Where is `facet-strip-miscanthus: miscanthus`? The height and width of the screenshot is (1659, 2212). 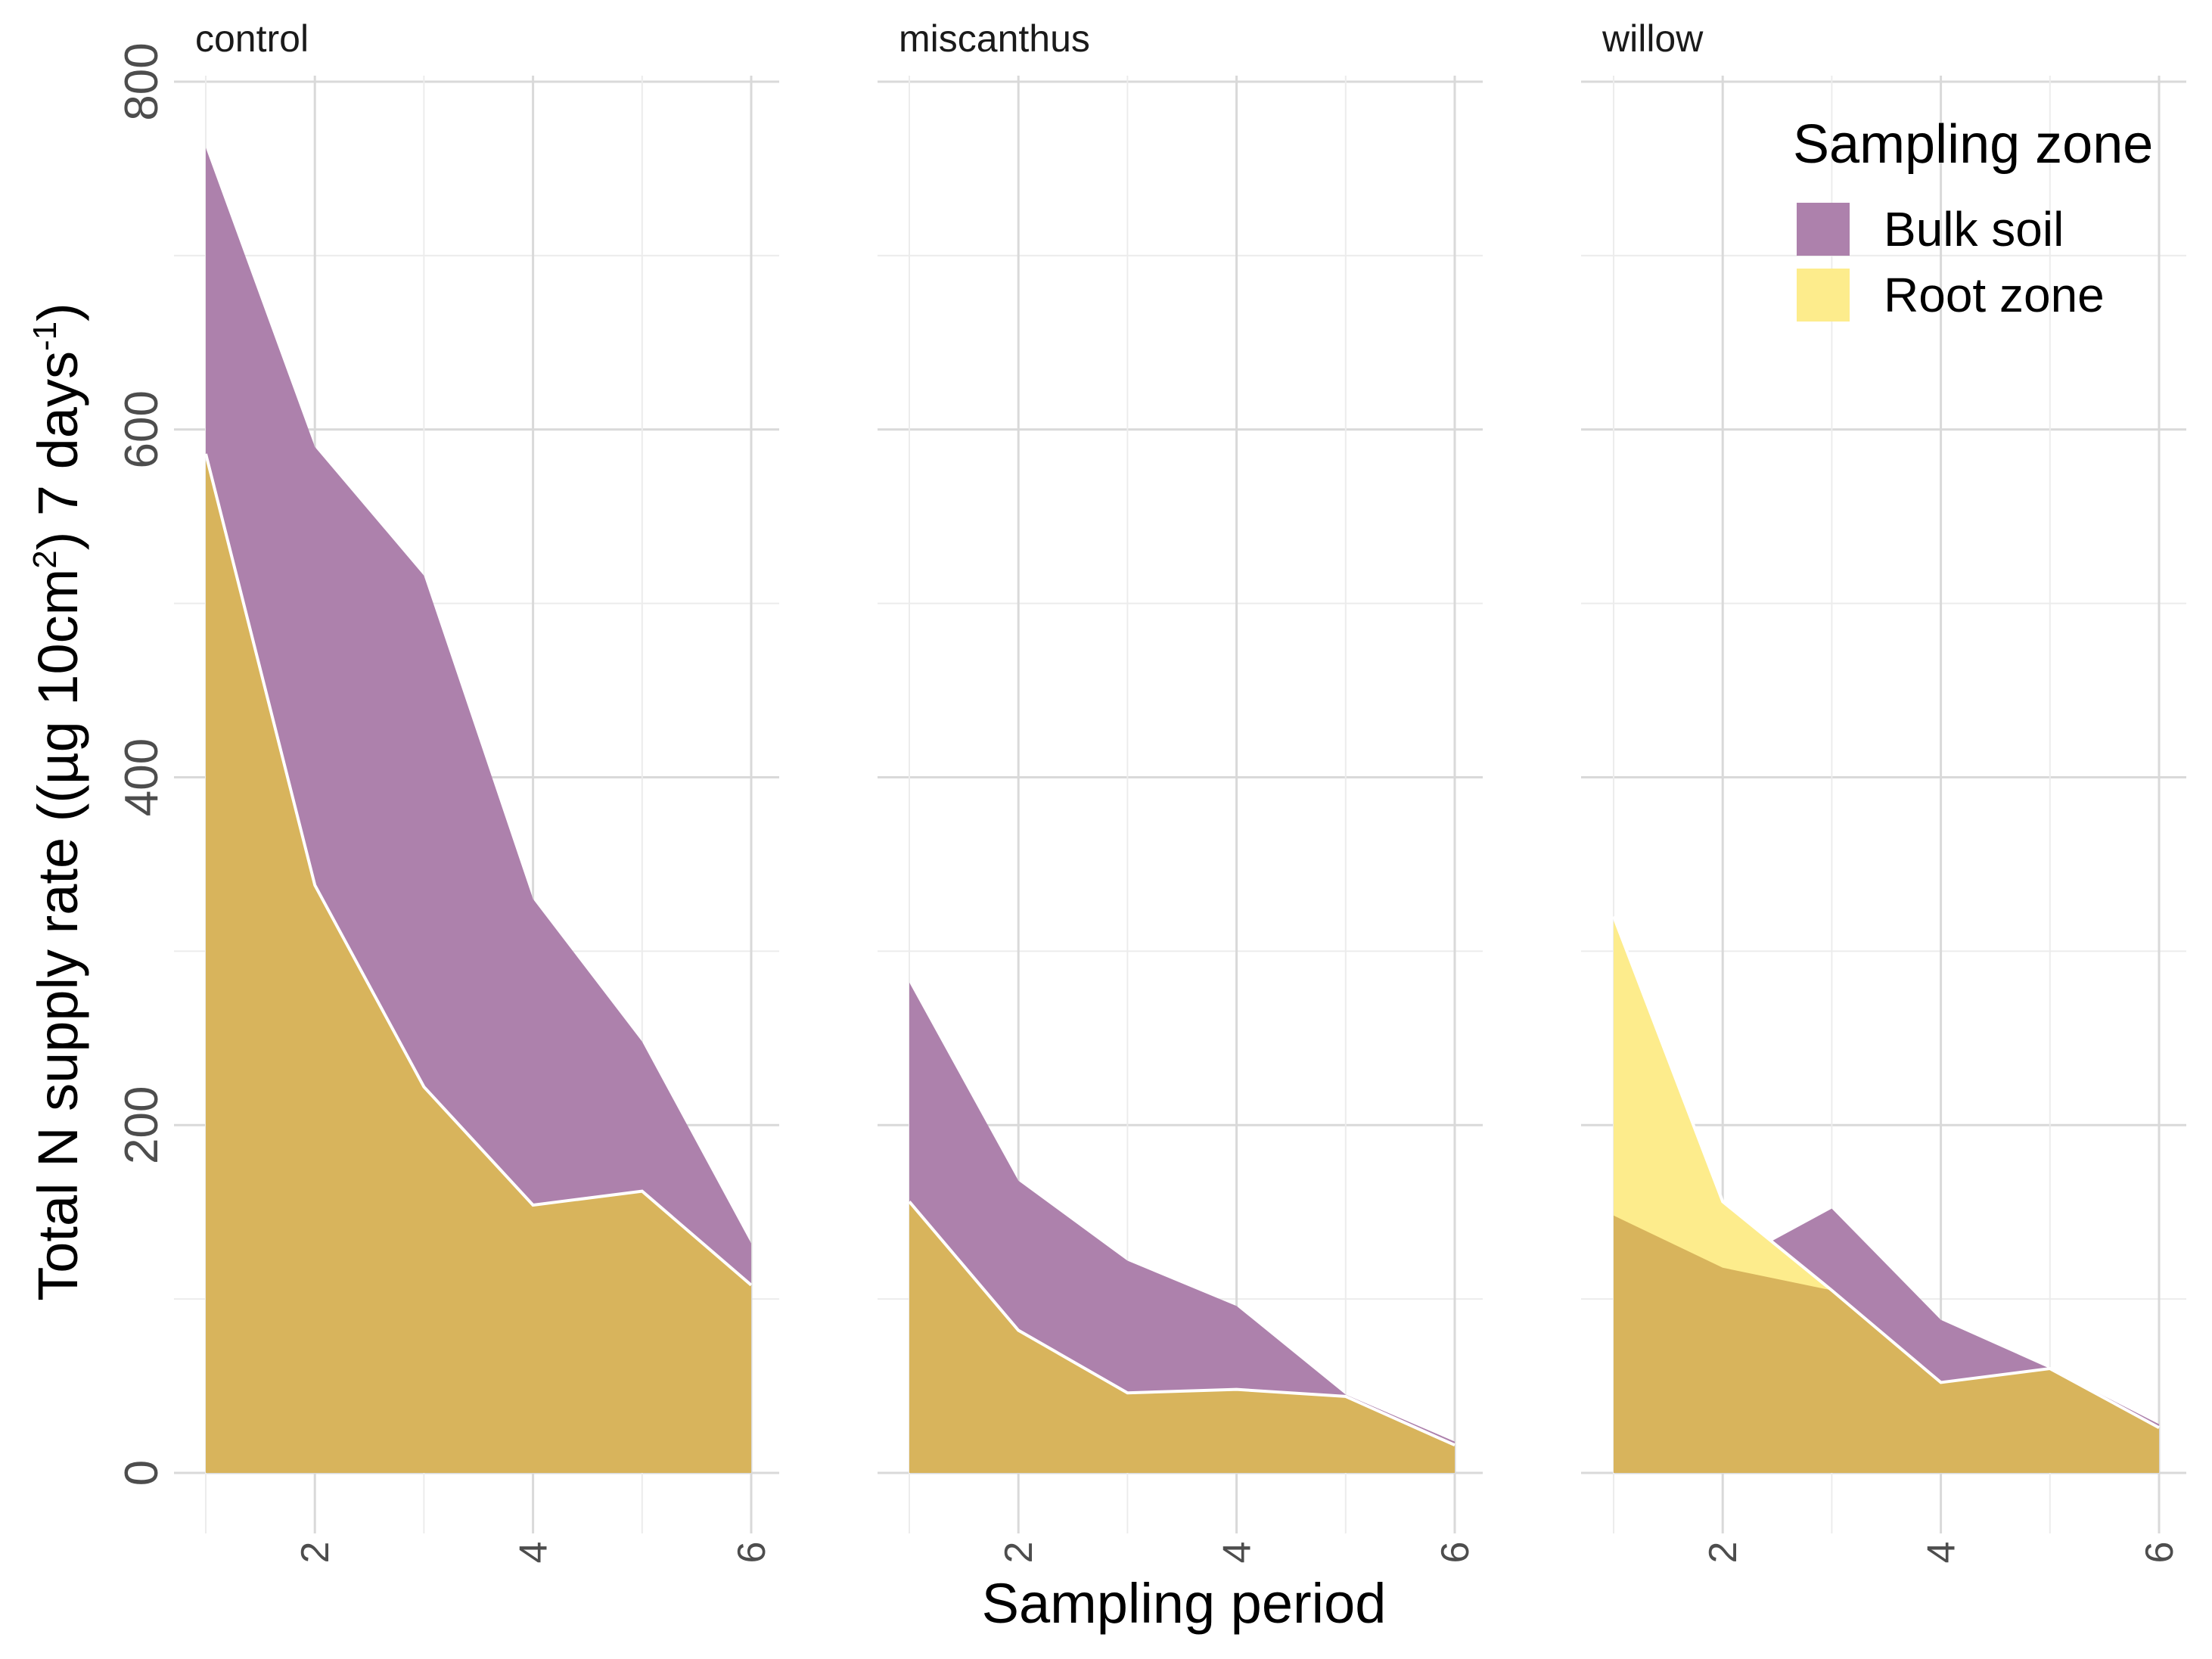 facet-strip-miscanthus: miscanthus is located at coordinates (995, 39).